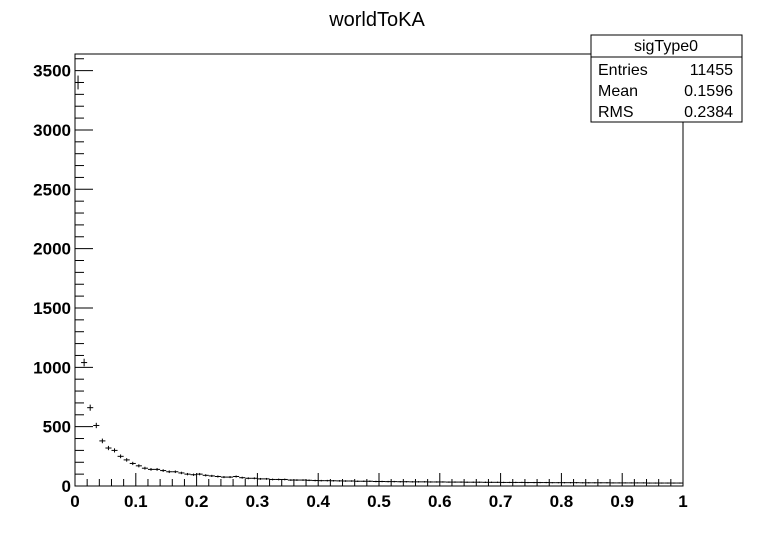  I want to click on y-axis: 0 500 1000 1500 2000 2500 3000 3500, so click(63, 277).